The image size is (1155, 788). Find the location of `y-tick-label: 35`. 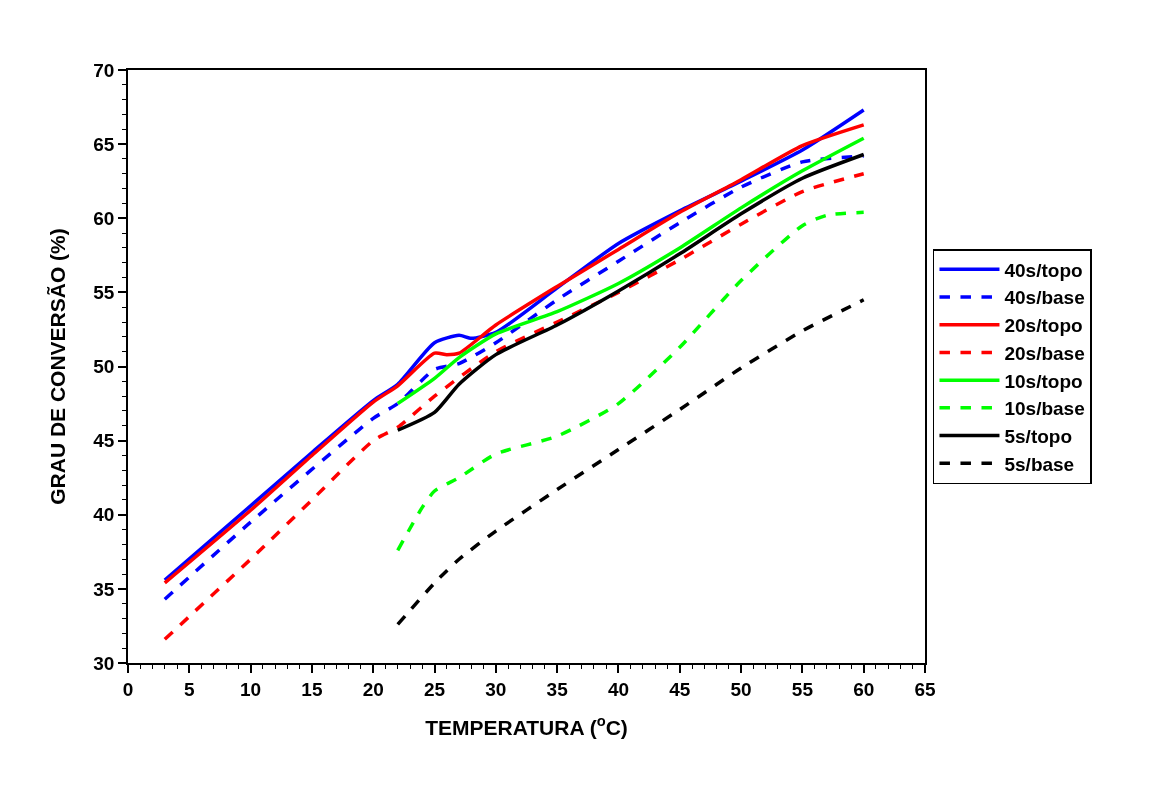

y-tick-label: 35 is located at coordinates (104, 589).